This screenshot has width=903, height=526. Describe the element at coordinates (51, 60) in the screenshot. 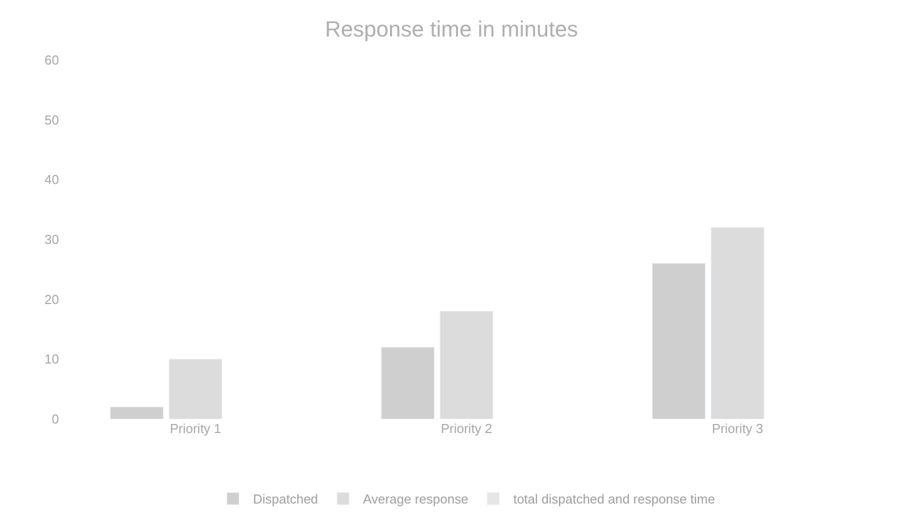

I see `y-tick-label: 60` at that location.